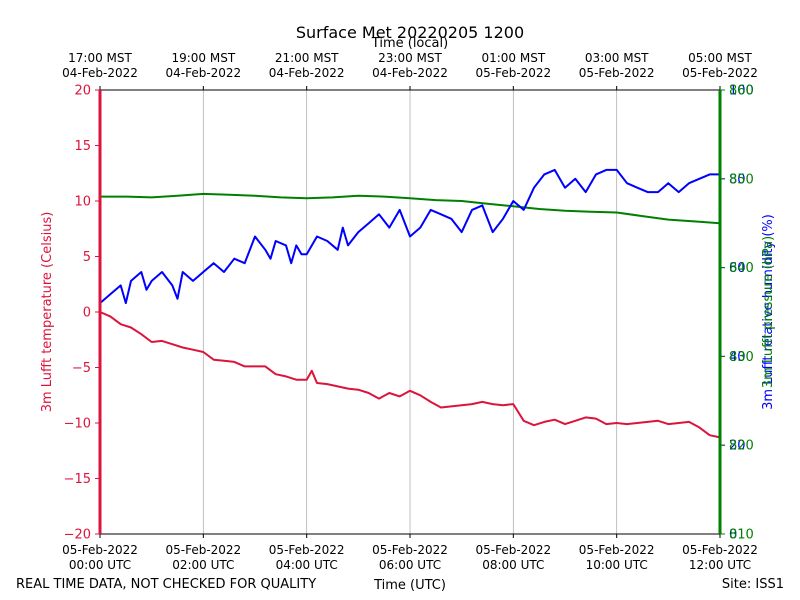  What do you see at coordinates (100, 565) in the screenshot?
I see `bottom-tick-time-0: 00:00 UTC` at bounding box center [100, 565].